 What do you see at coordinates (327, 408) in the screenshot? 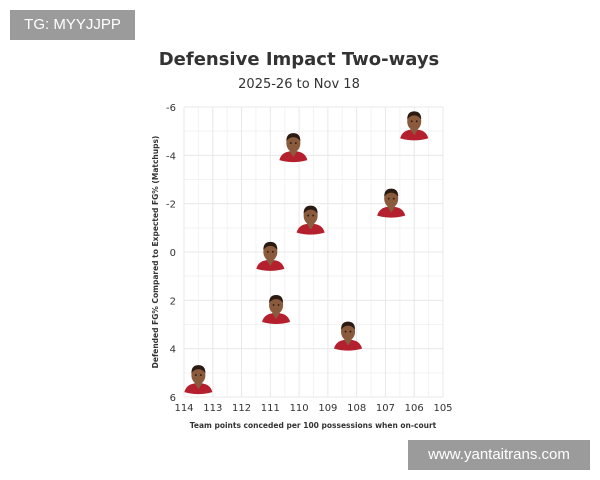
I see `x-tick-label: 109` at bounding box center [327, 408].